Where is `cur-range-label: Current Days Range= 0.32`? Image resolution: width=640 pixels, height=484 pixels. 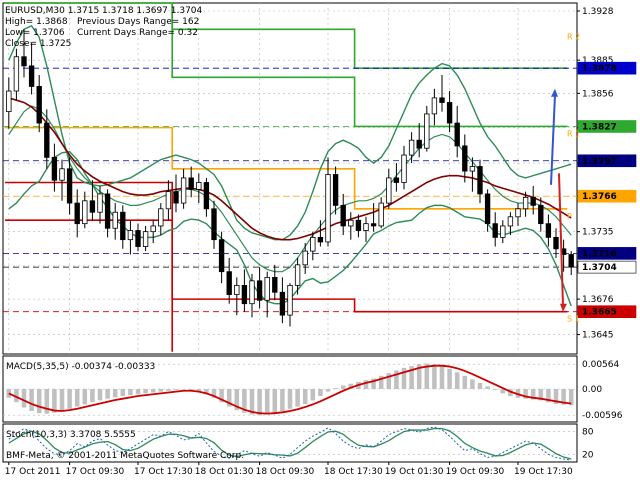
cur-range-label: Current Days Range= 0.32 is located at coordinates (137, 33).